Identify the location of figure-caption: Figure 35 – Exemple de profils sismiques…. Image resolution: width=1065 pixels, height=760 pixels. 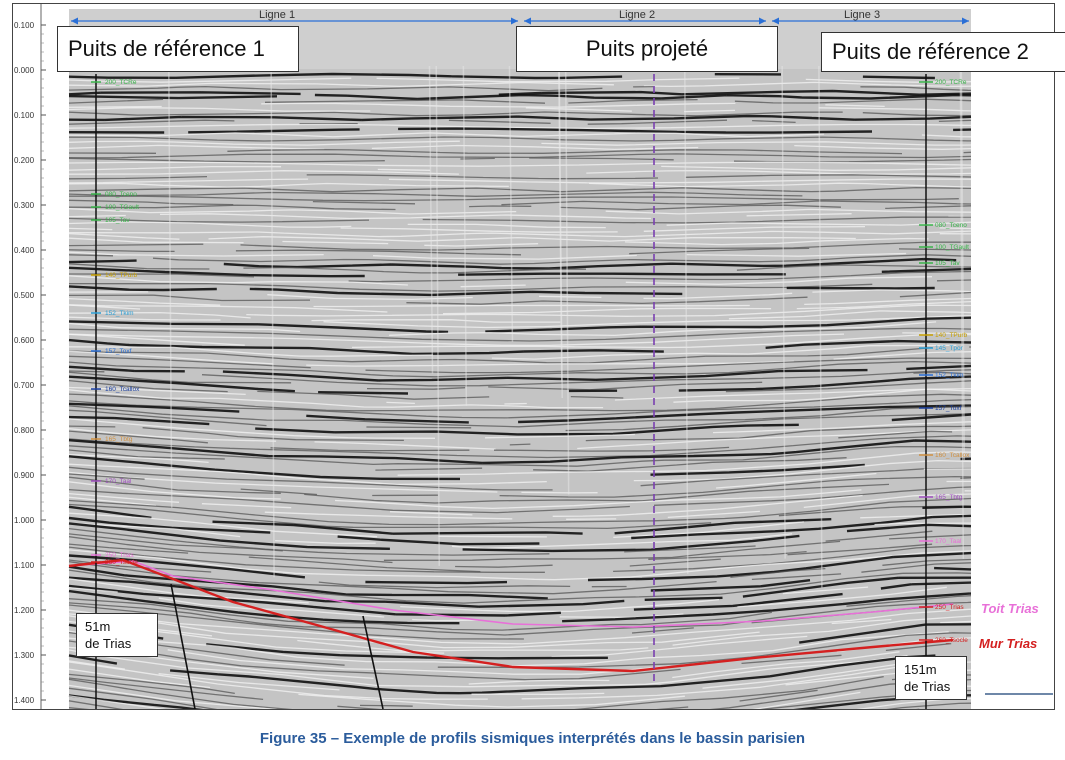
(532, 738).